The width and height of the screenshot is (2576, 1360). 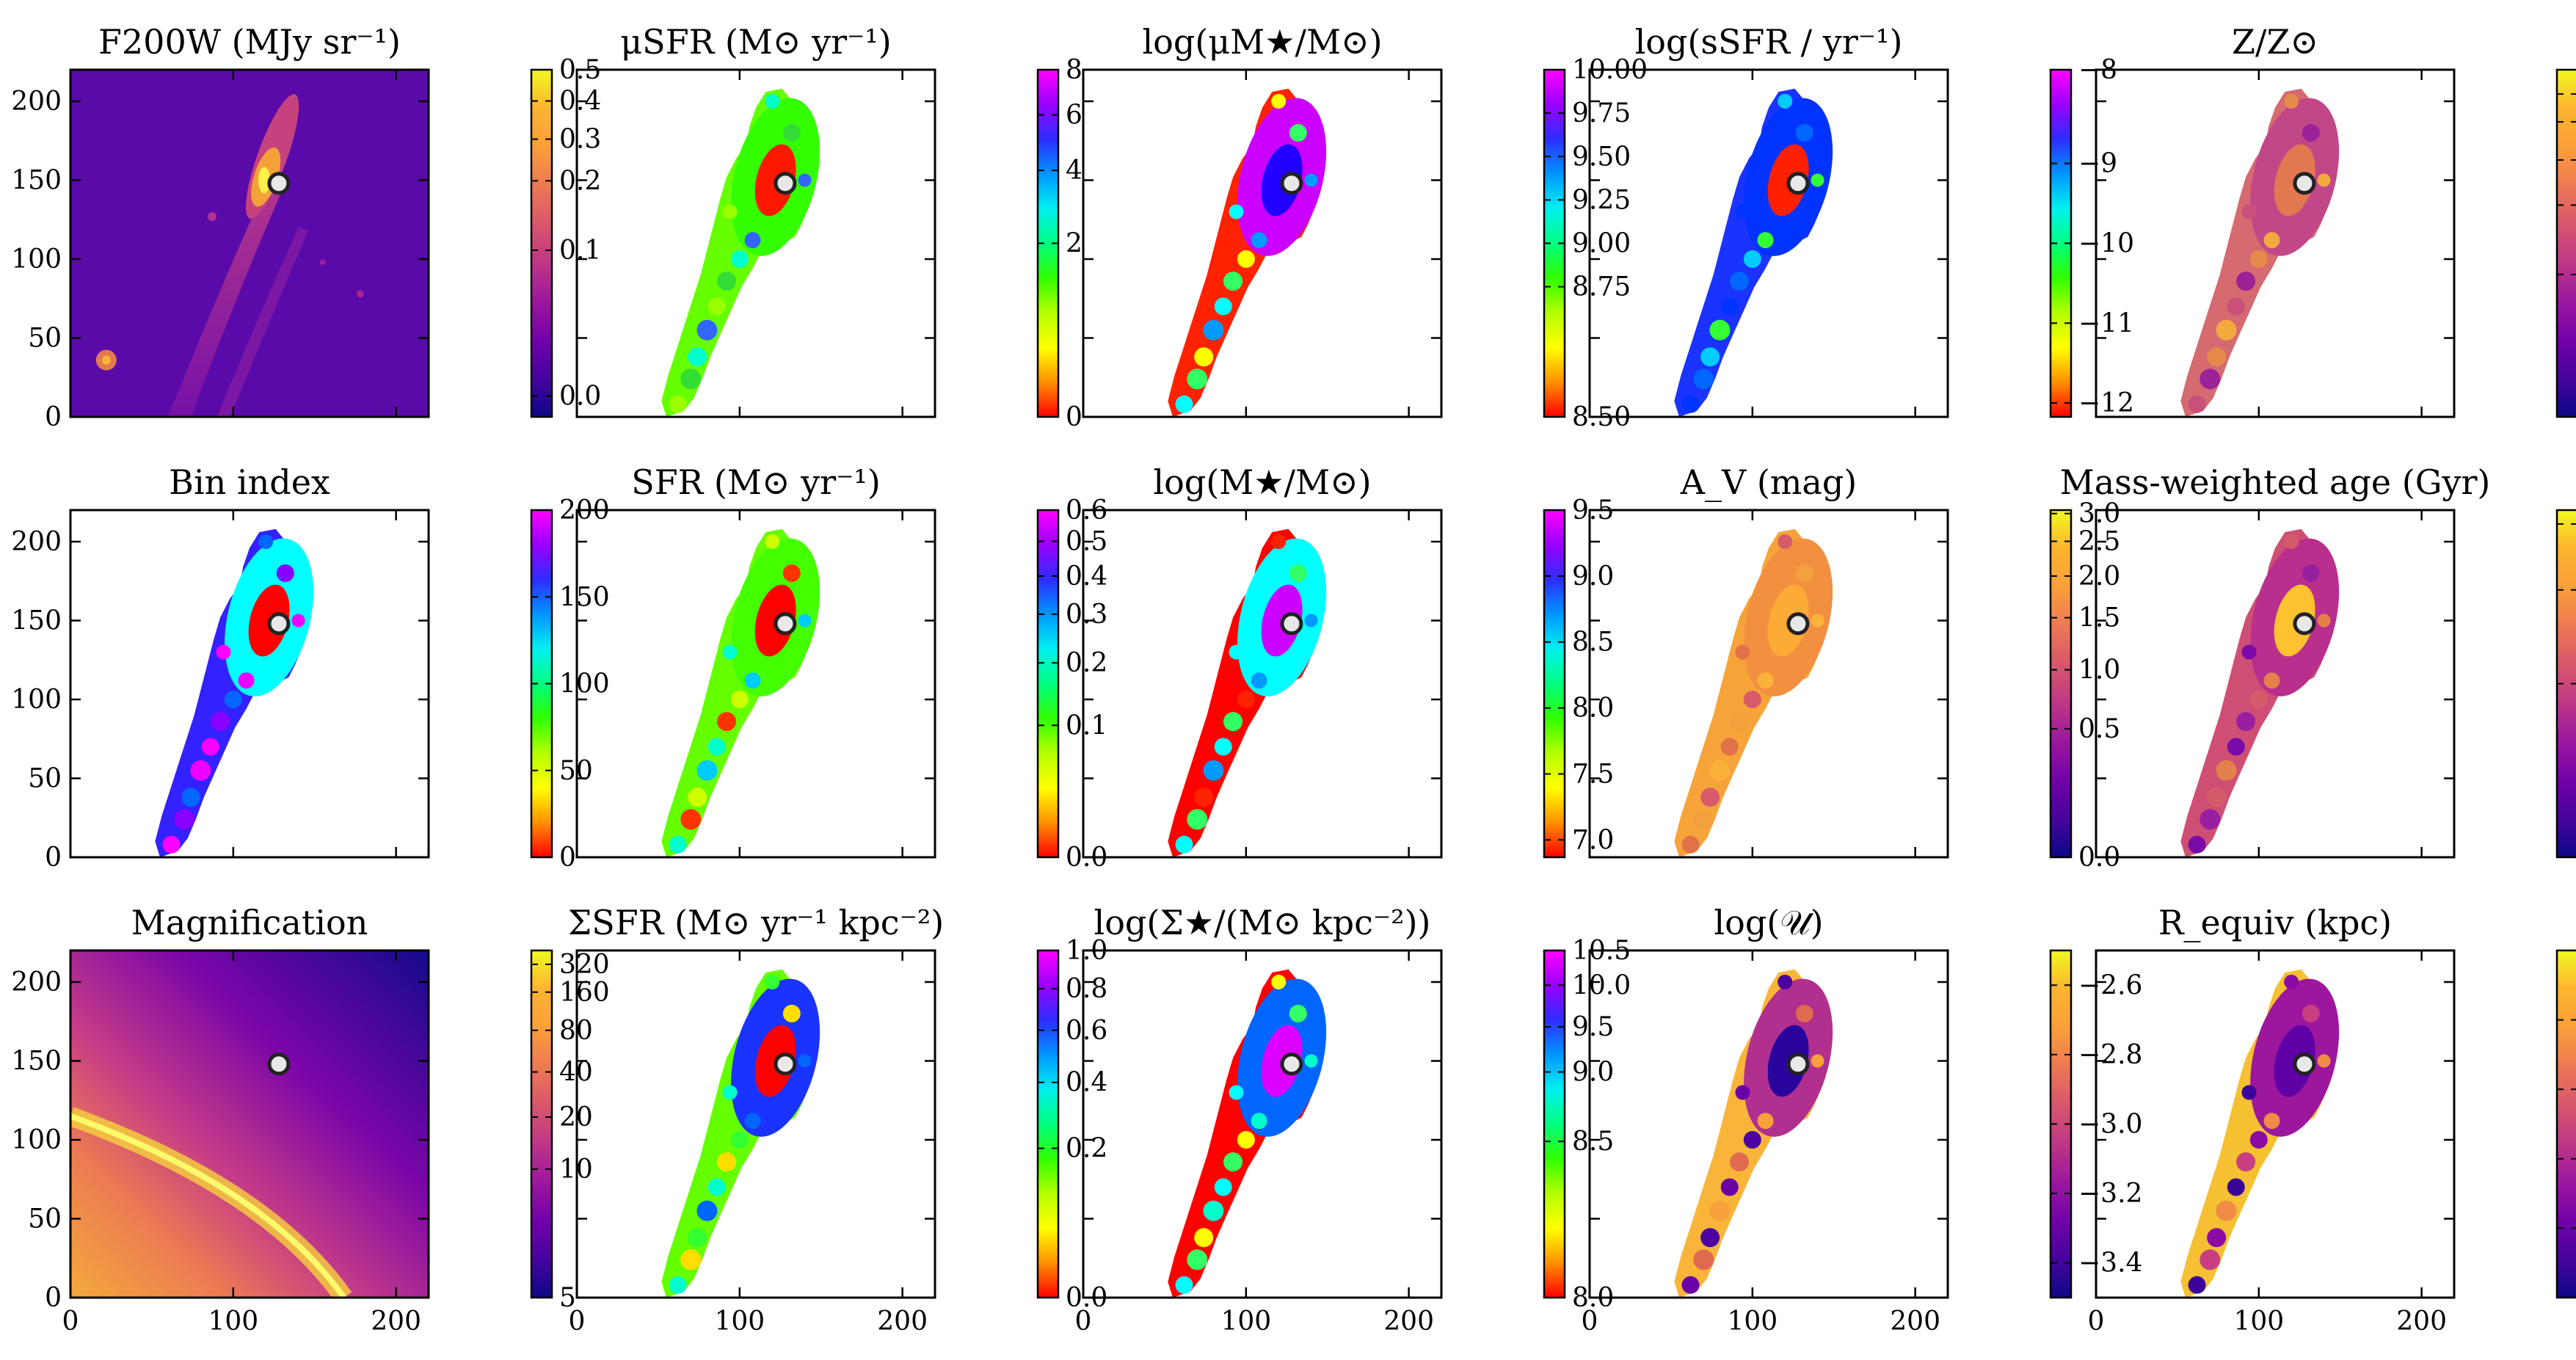 I want to click on colorbar-tick-label: 10.0, so click(x=1601, y=985).